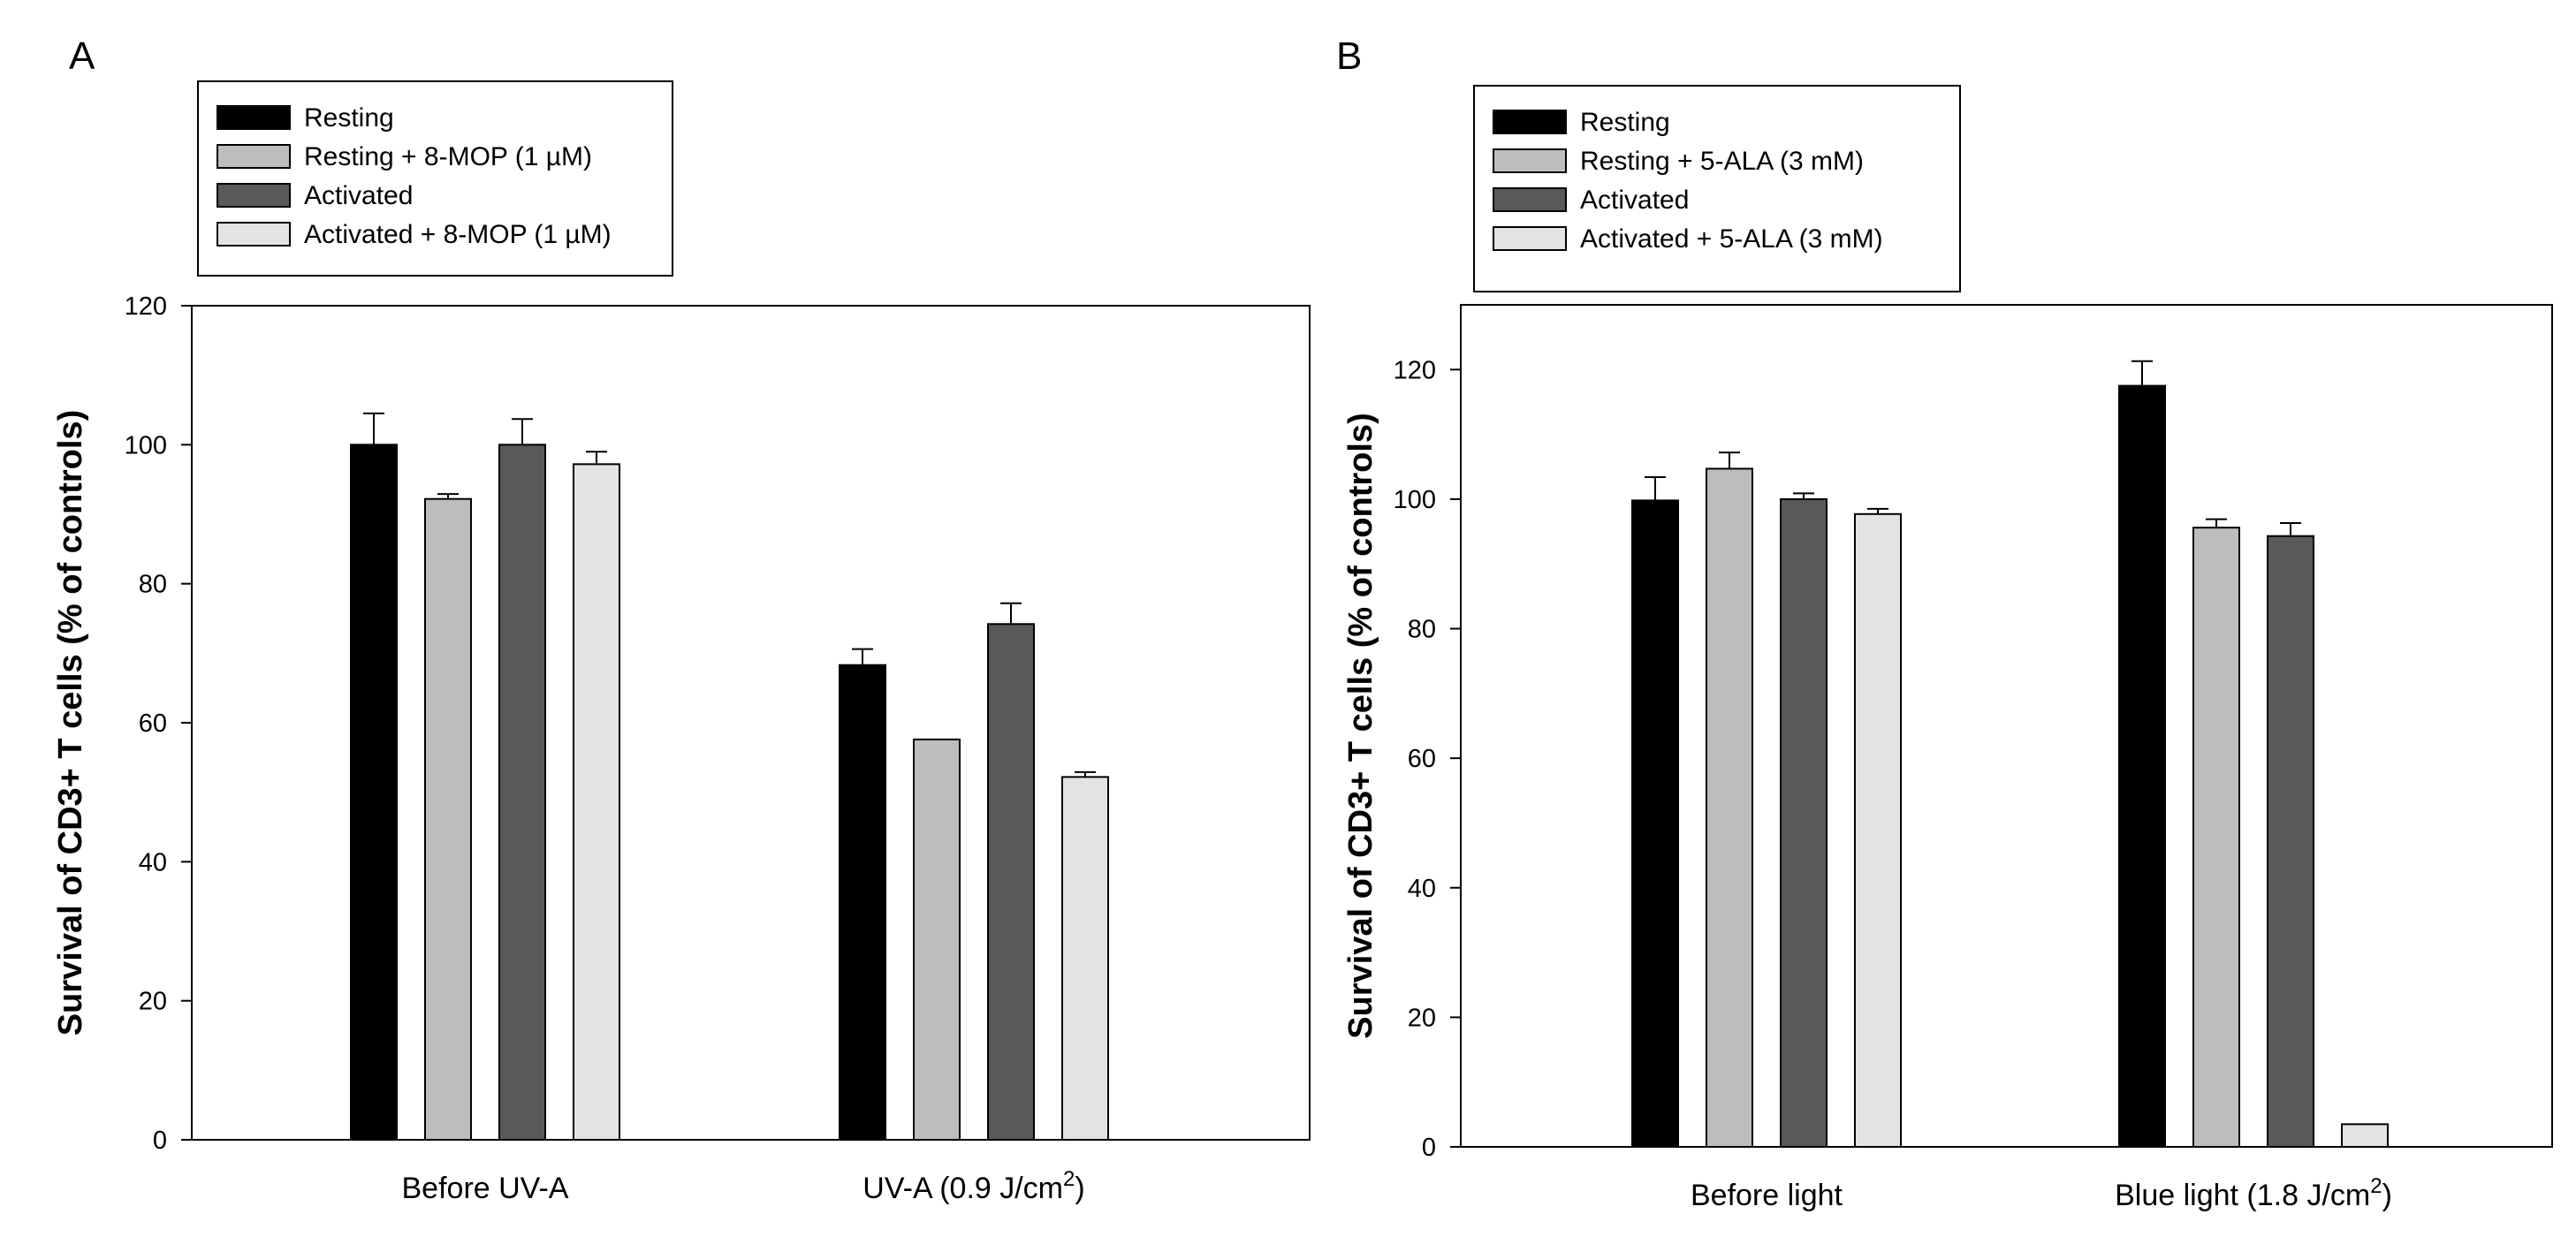 The image size is (2576, 1252). I want to click on x-category-label: Before light, so click(1767, 1195).